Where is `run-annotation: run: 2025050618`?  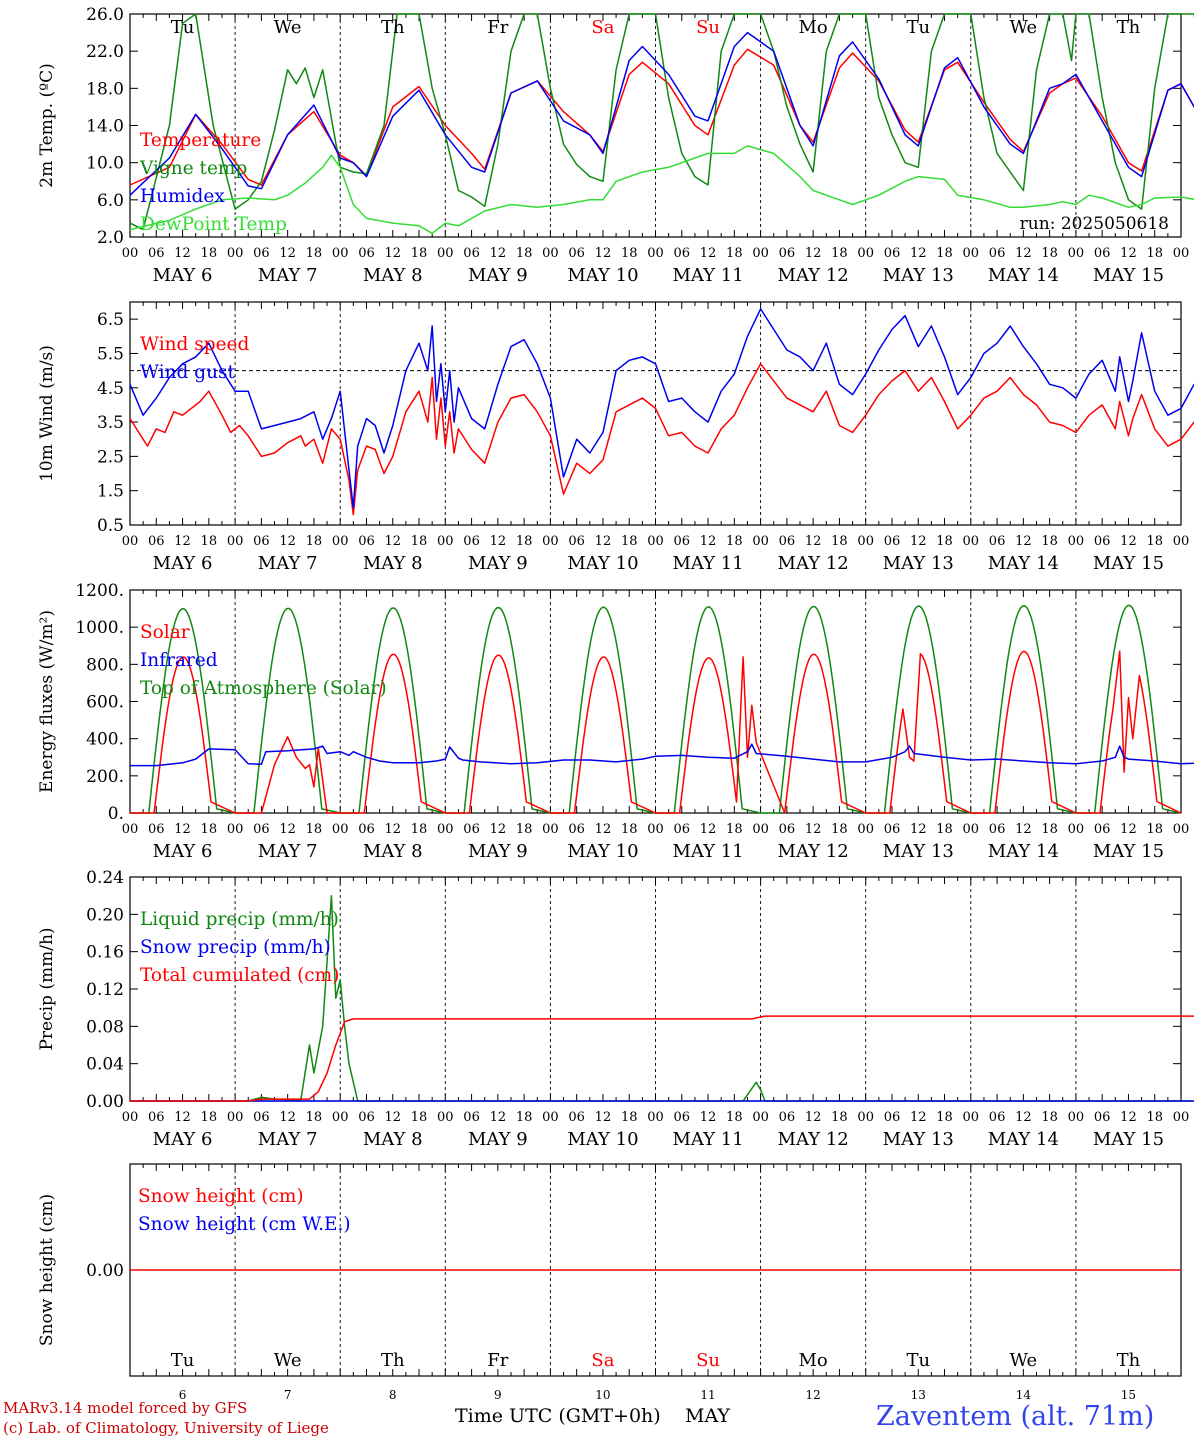 run-annotation: run: 2025050618 is located at coordinates (1094, 224).